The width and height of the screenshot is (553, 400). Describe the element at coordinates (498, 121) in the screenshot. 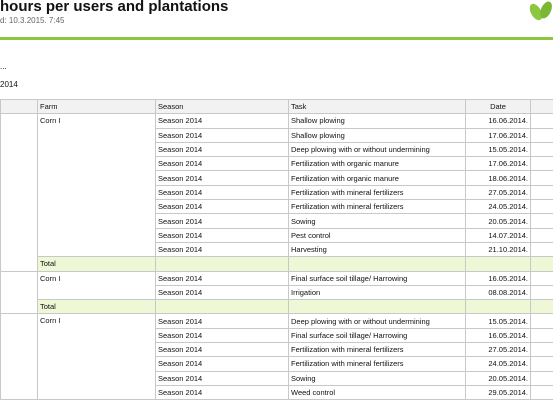

I see `date-cell: 16.06.2014.` at that location.